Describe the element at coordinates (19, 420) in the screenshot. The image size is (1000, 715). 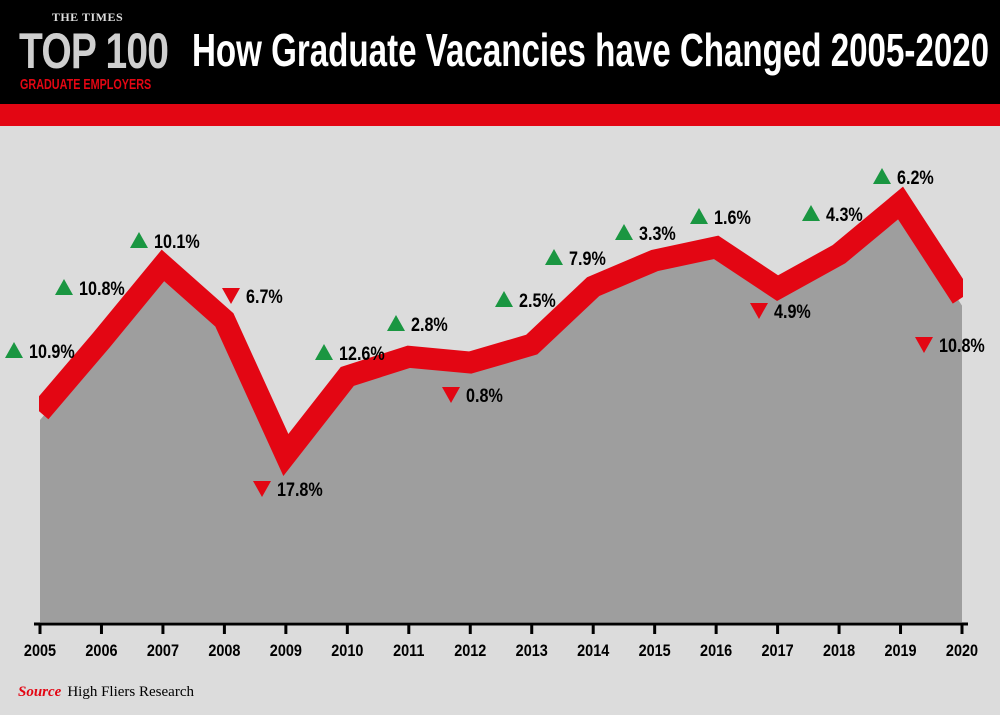
I see `left-edge` at that location.